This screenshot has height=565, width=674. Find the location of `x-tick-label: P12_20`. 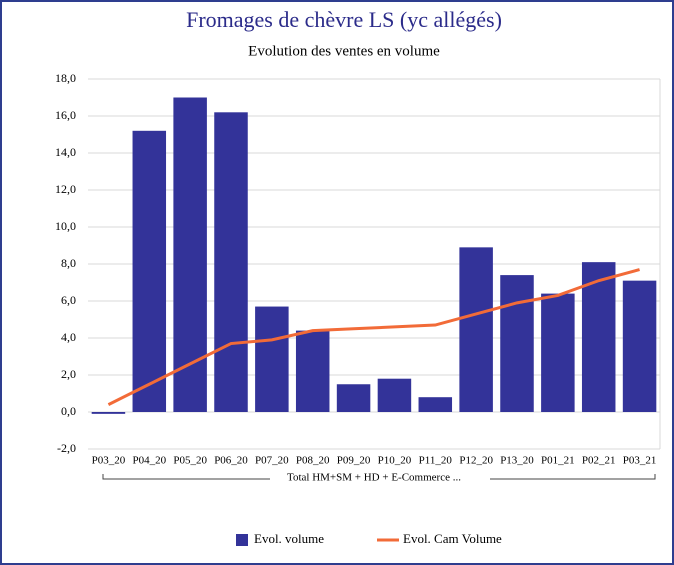

x-tick-label: P12_20 is located at coordinates (476, 461).